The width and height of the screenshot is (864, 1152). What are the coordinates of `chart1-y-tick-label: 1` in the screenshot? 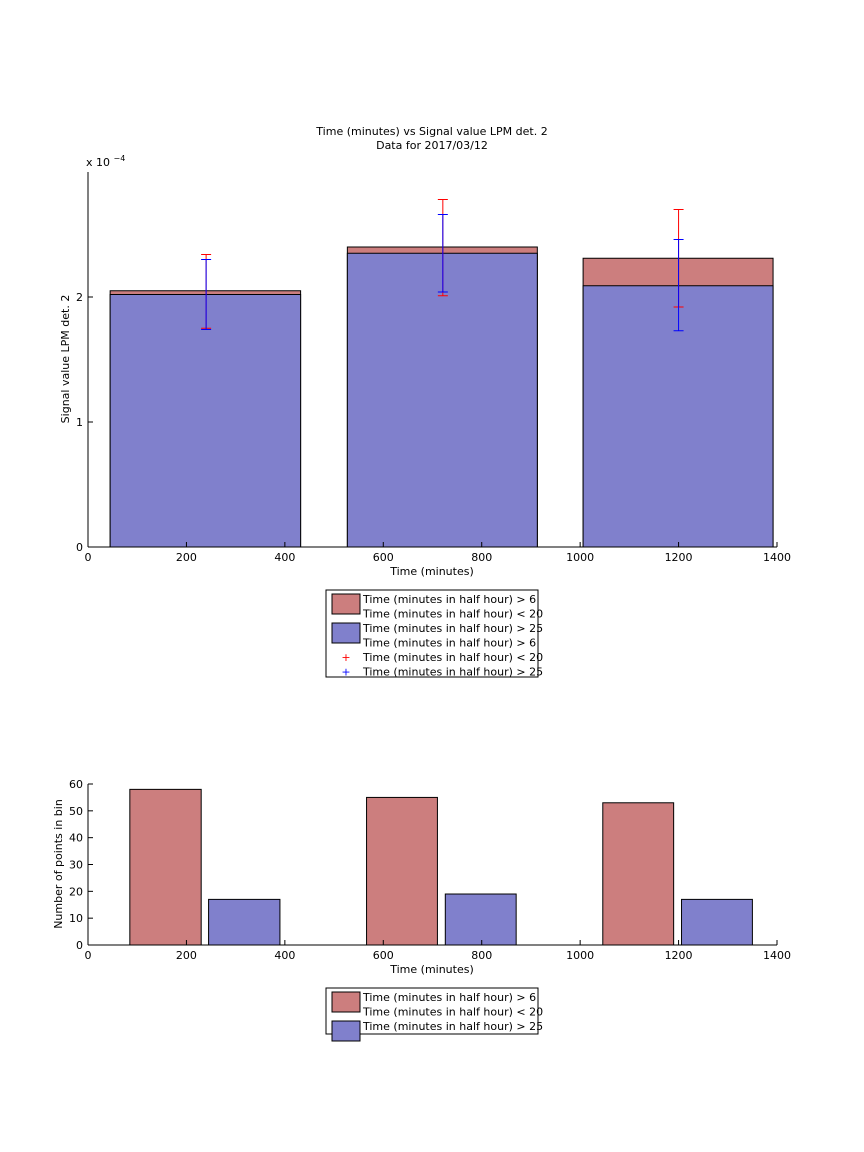 It's located at (79, 422).